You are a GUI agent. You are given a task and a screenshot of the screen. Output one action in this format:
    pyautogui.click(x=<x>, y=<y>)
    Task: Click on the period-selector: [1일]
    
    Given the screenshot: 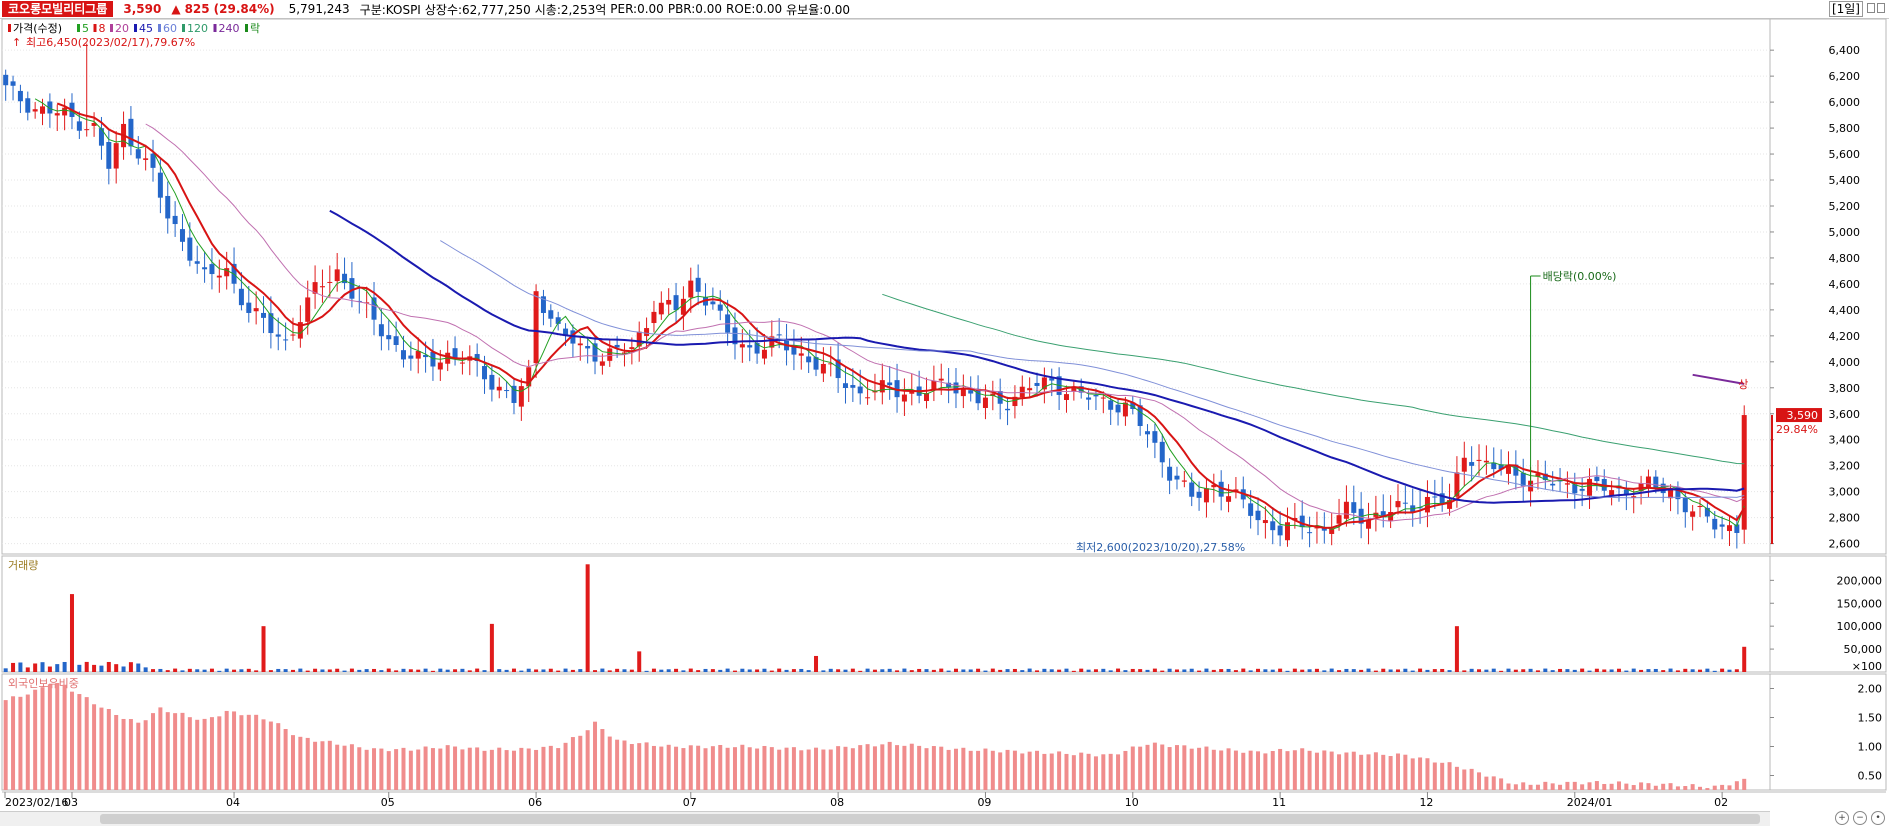 What is the action you would take?
    pyautogui.click(x=1845, y=9)
    